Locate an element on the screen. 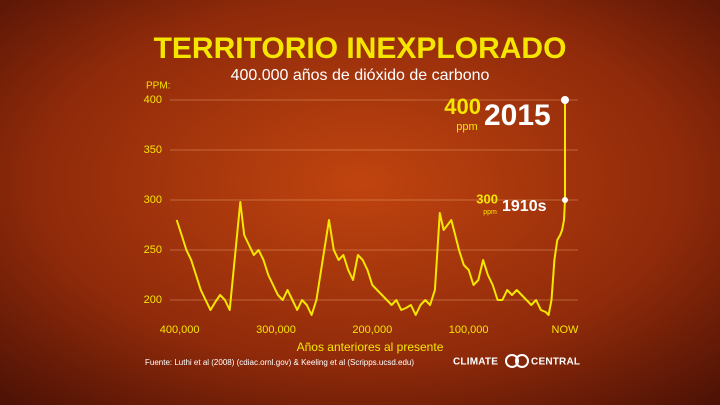  y-tick-label: 400 is located at coordinates (153, 100).